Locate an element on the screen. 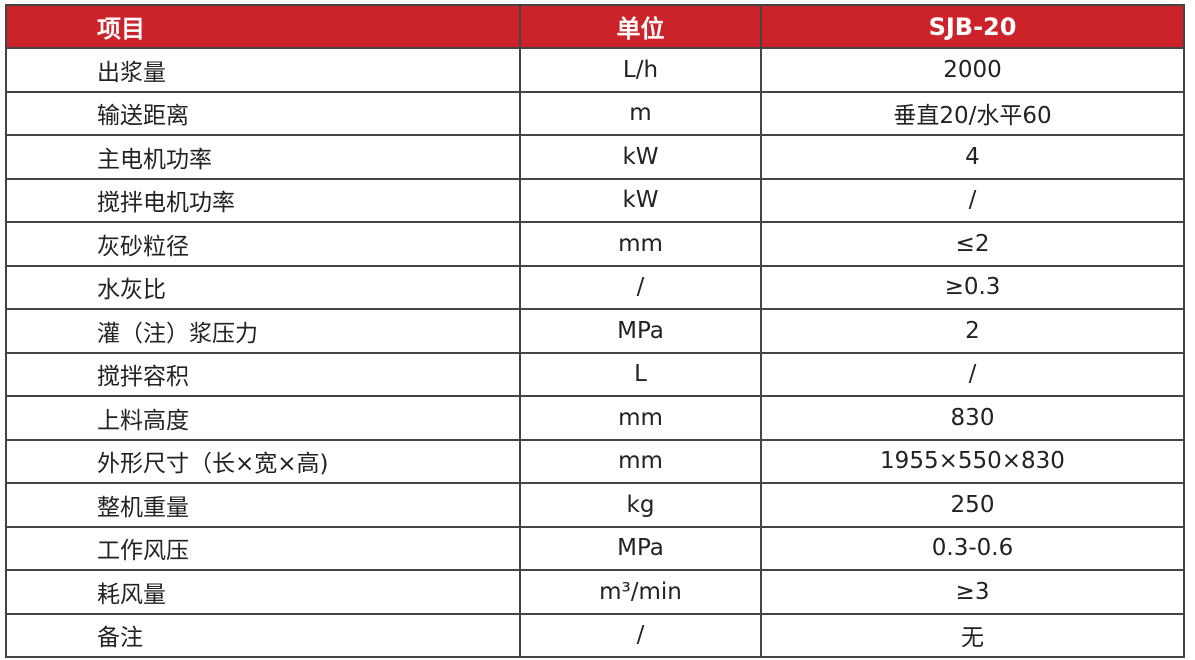 The image size is (1195, 660). table-row: 主电机功率 kW 4 is located at coordinates (595, 157).